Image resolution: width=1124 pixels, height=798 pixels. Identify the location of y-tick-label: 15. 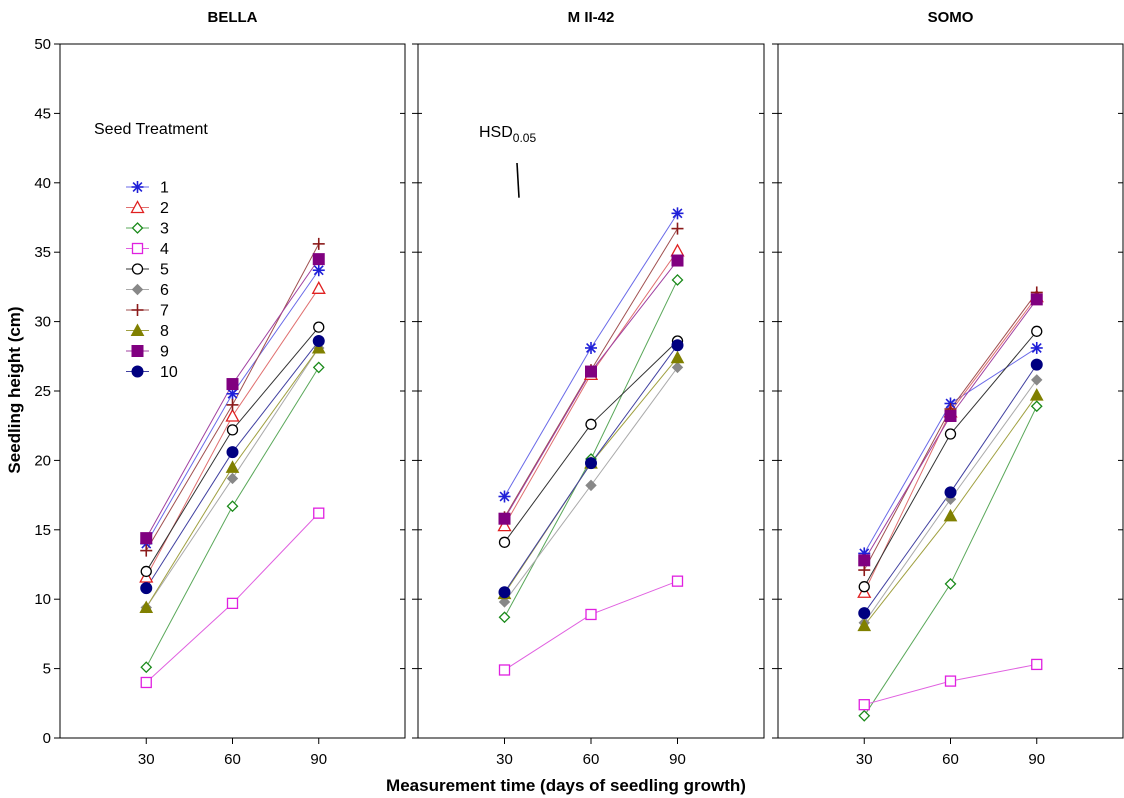
(42, 530).